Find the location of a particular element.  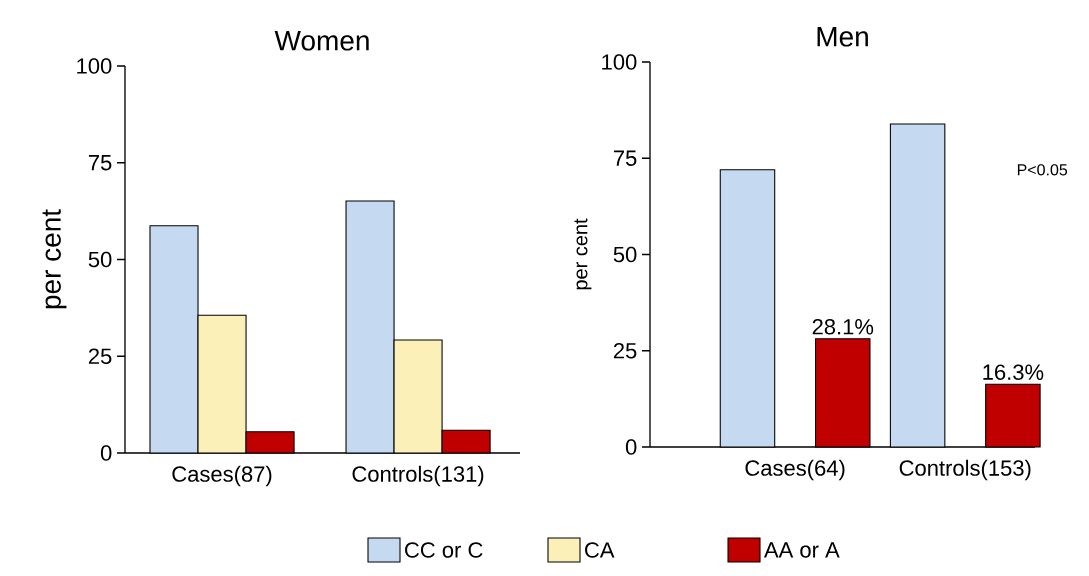

chart-title: Men is located at coordinates (842, 37).